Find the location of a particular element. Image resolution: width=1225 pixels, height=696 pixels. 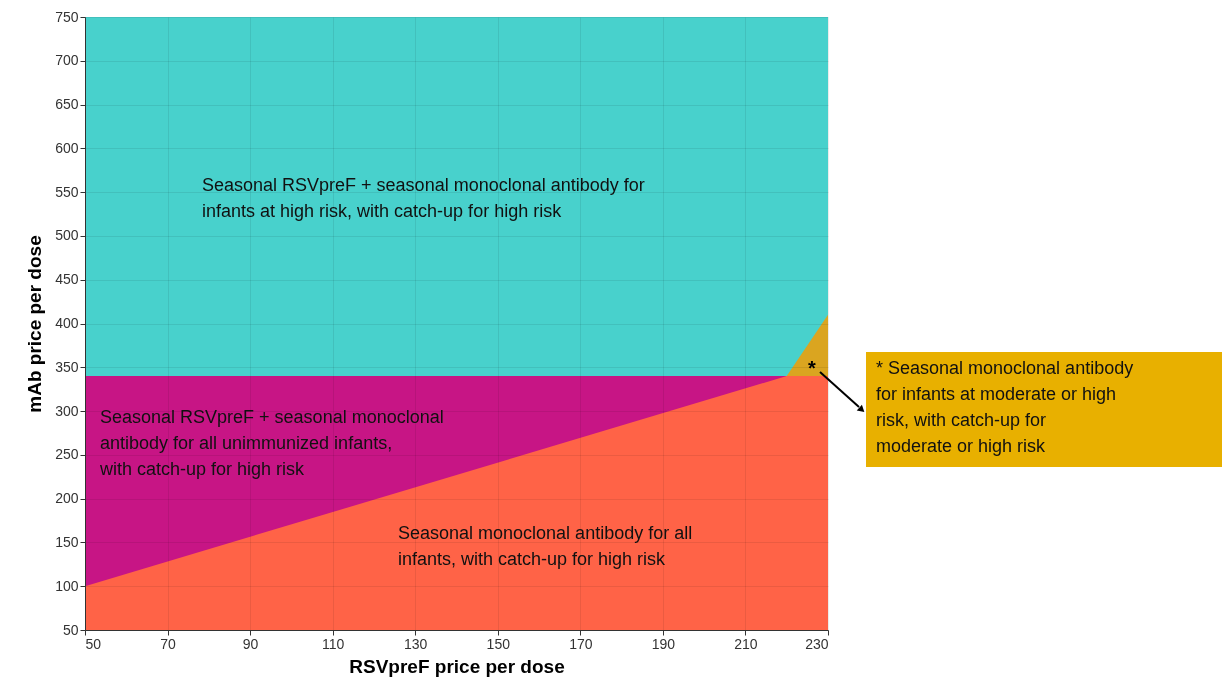

annotation: * is located at coordinates (812, 368).